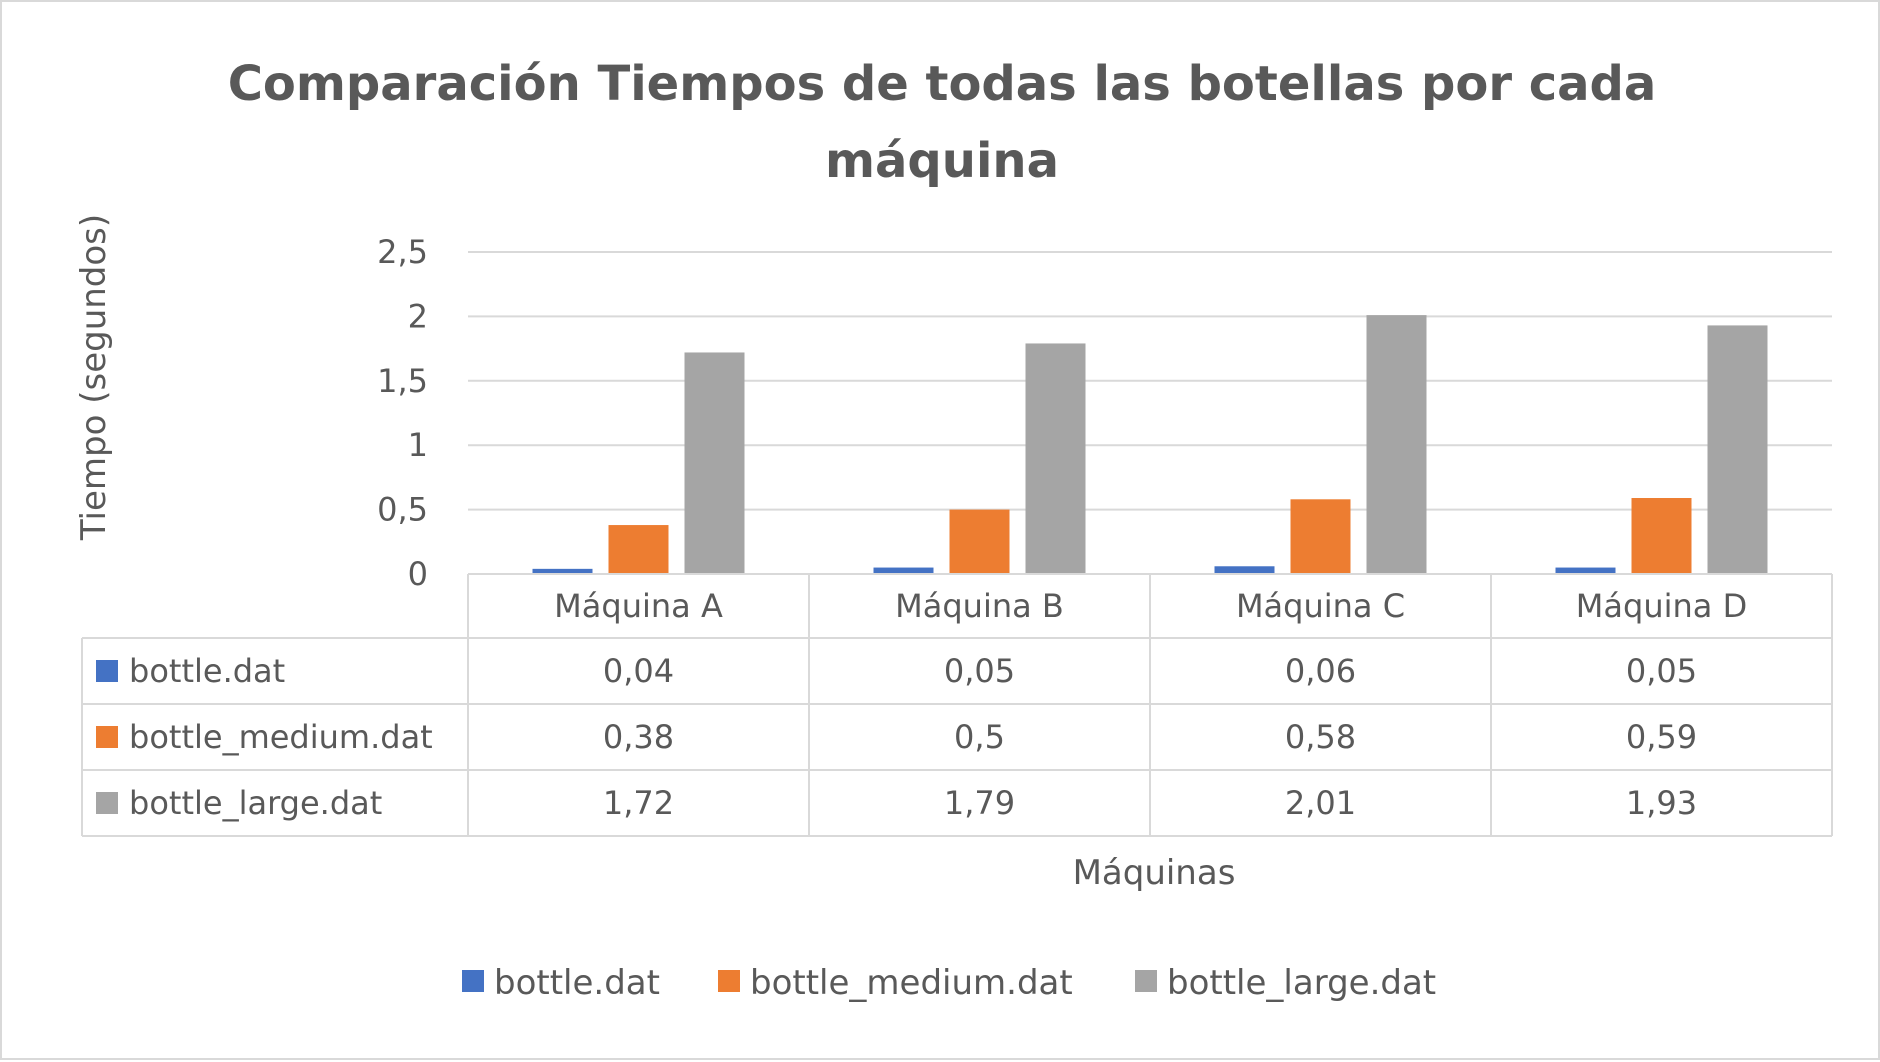 The height and width of the screenshot is (1062, 1880). Describe the element at coordinates (1320, 671) in the screenshot. I see `data-label: 0,06` at that location.